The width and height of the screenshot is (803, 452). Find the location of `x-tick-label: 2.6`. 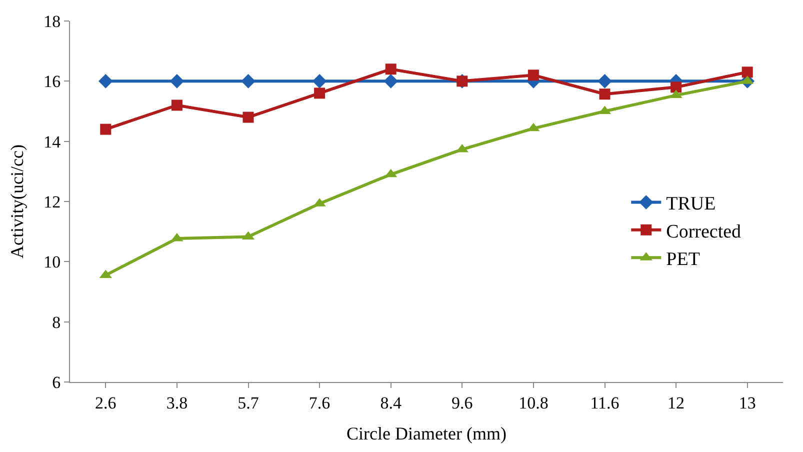

x-tick-label: 2.6 is located at coordinates (105, 402).